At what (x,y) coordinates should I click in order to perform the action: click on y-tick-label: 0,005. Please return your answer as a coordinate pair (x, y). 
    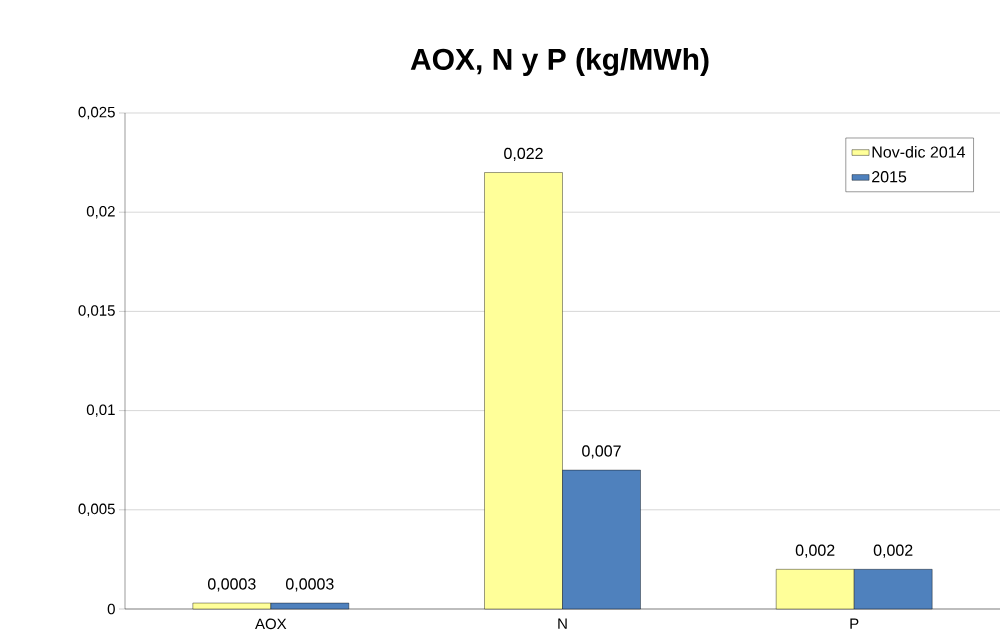
    Looking at the image, I should click on (96, 509).